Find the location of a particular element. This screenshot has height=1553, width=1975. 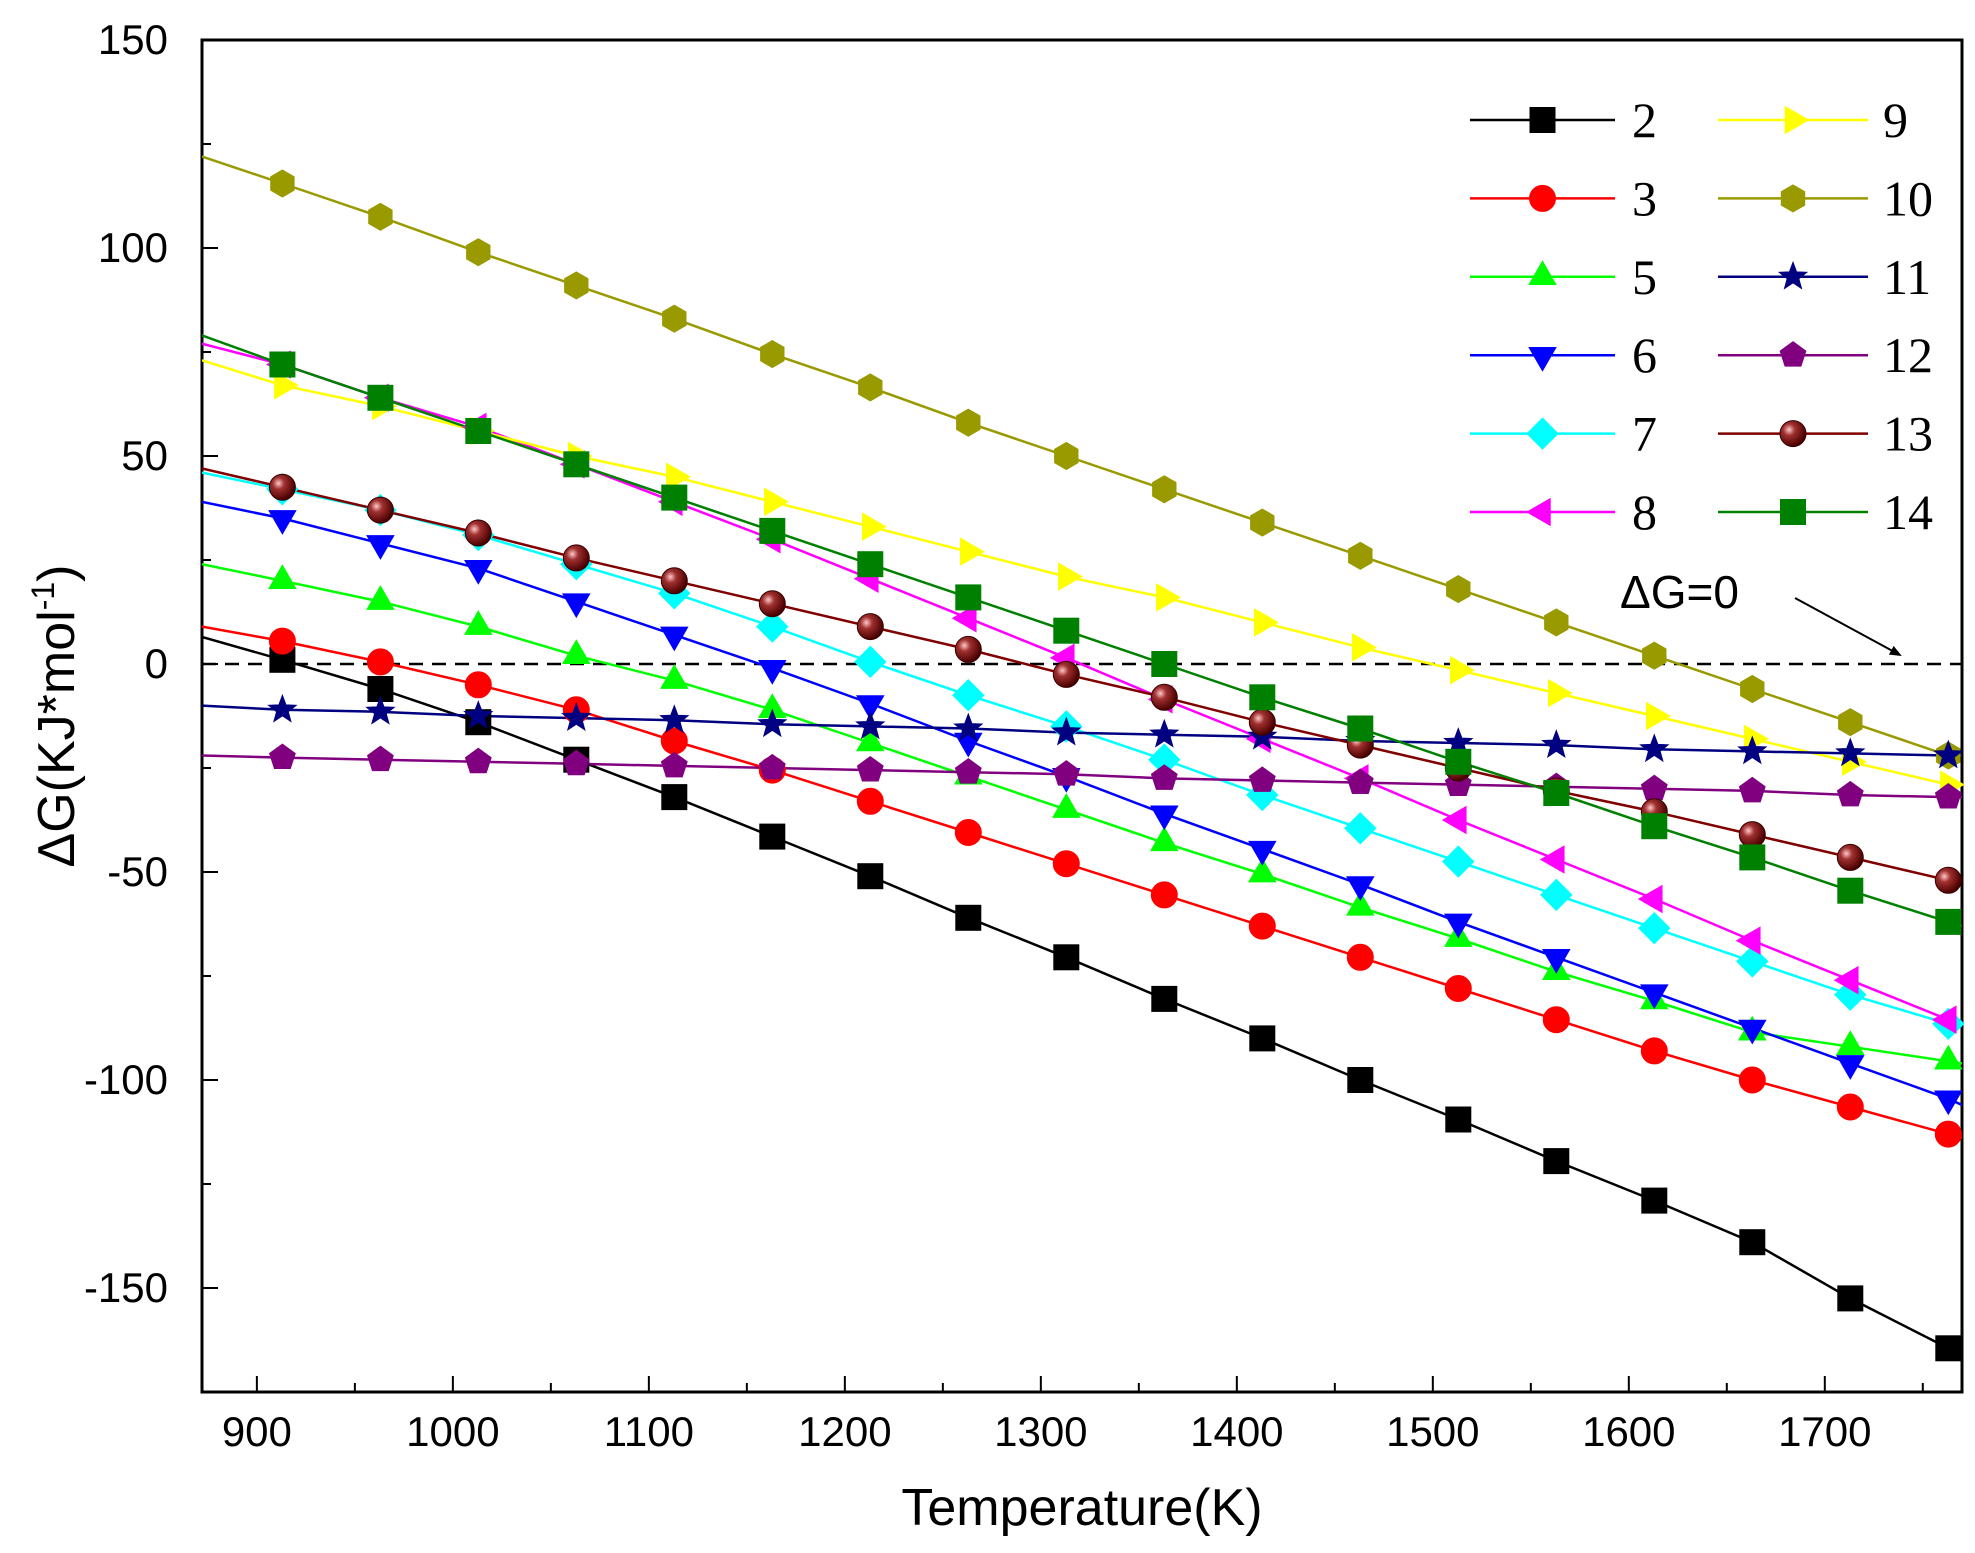

legend-item-5: 5 is located at coordinates (1563, 277).